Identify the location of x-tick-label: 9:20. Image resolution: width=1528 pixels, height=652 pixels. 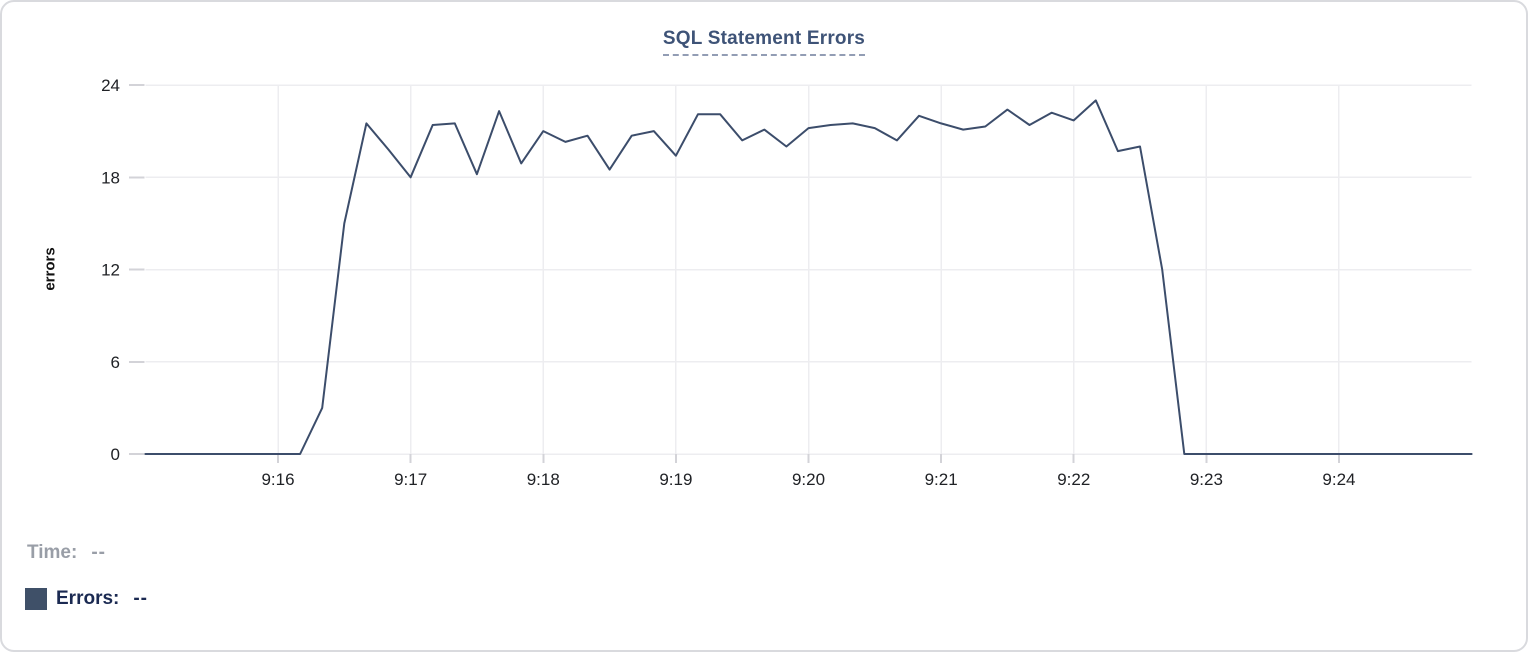
(808, 479).